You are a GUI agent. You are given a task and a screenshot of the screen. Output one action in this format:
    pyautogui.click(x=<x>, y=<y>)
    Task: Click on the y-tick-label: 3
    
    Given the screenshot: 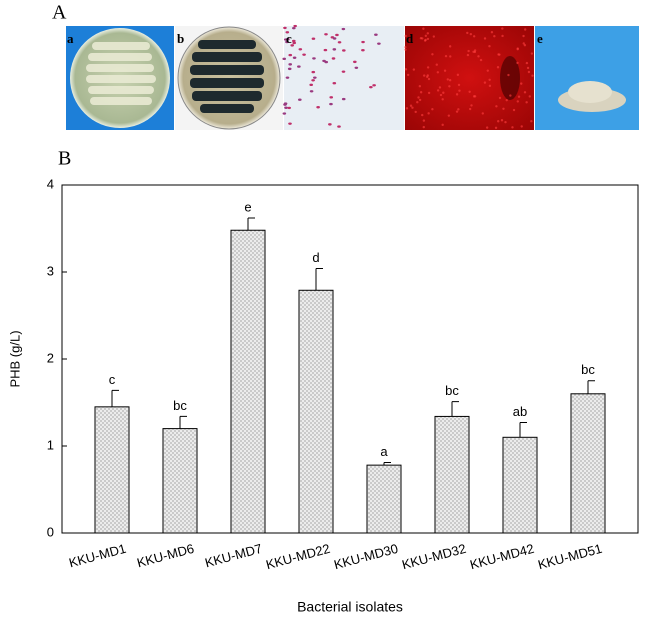 What is the action you would take?
    pyautogui.click(x=50, y=270)
    